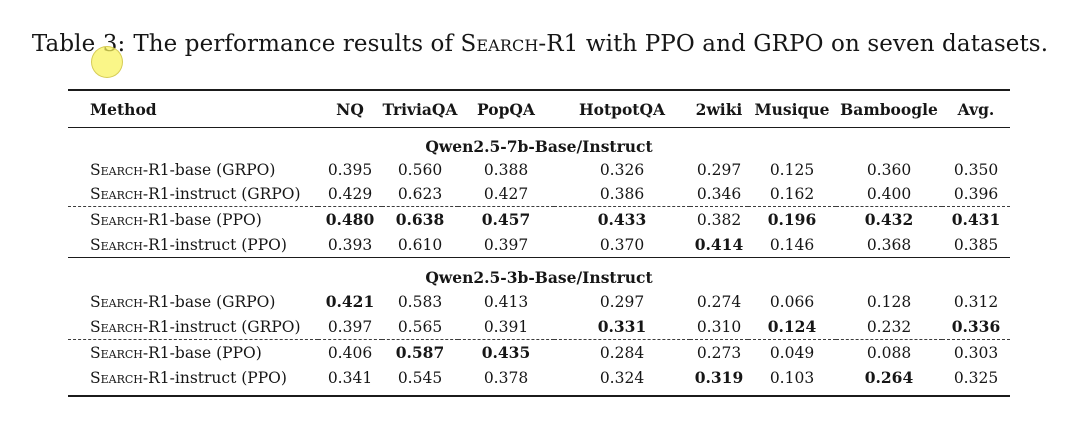  What do you see at coordinates (420, 109) in the screenshot?
I see `column-header-triviaqa: TriviaQA` at bounding box center [420, 109].